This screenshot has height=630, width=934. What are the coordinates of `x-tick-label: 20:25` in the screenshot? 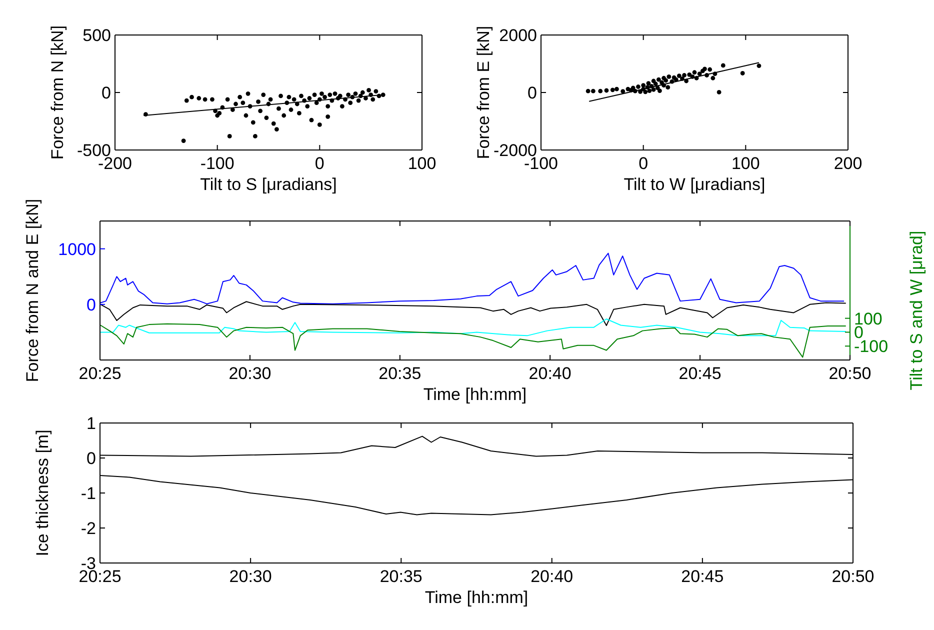 It's located at (100, 373).